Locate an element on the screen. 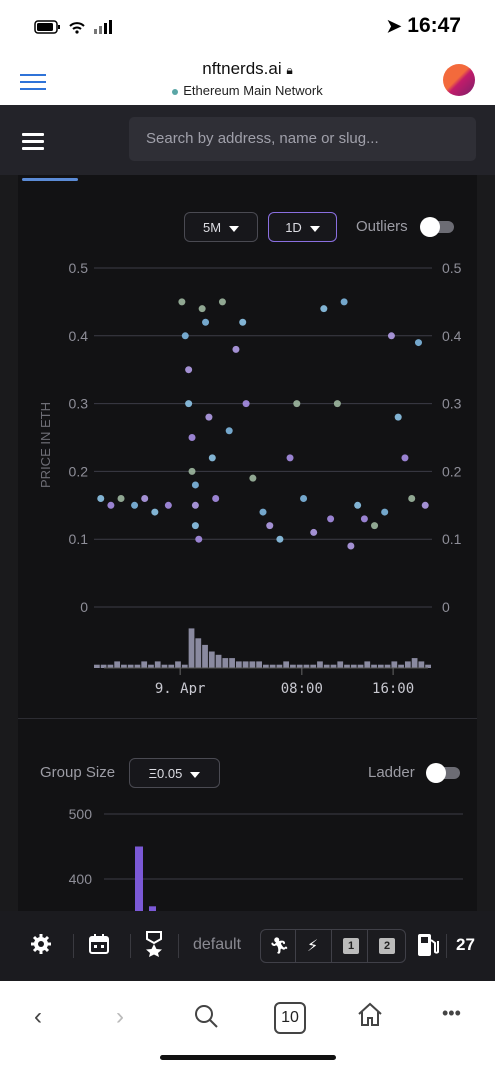 The width and height of the screenshot is (495, 1071). x-tick-label: 16:00 is located at coordinates (393, 688).